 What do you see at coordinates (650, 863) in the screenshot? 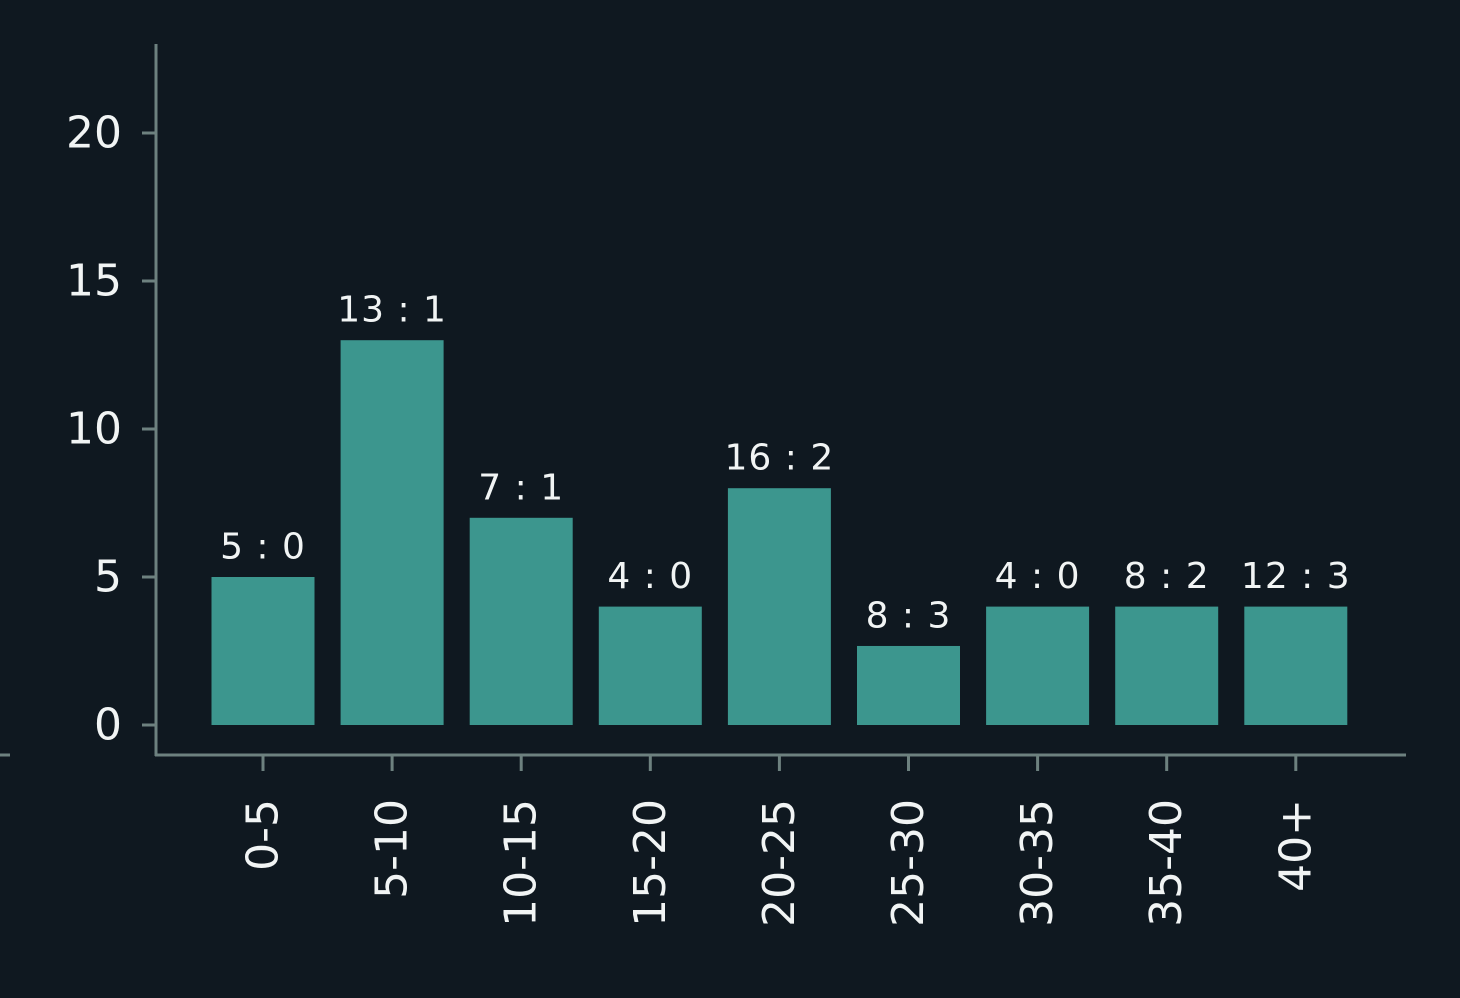
I see `x-tick-label-15-20: 15-20` at bounding box center [650, 863].